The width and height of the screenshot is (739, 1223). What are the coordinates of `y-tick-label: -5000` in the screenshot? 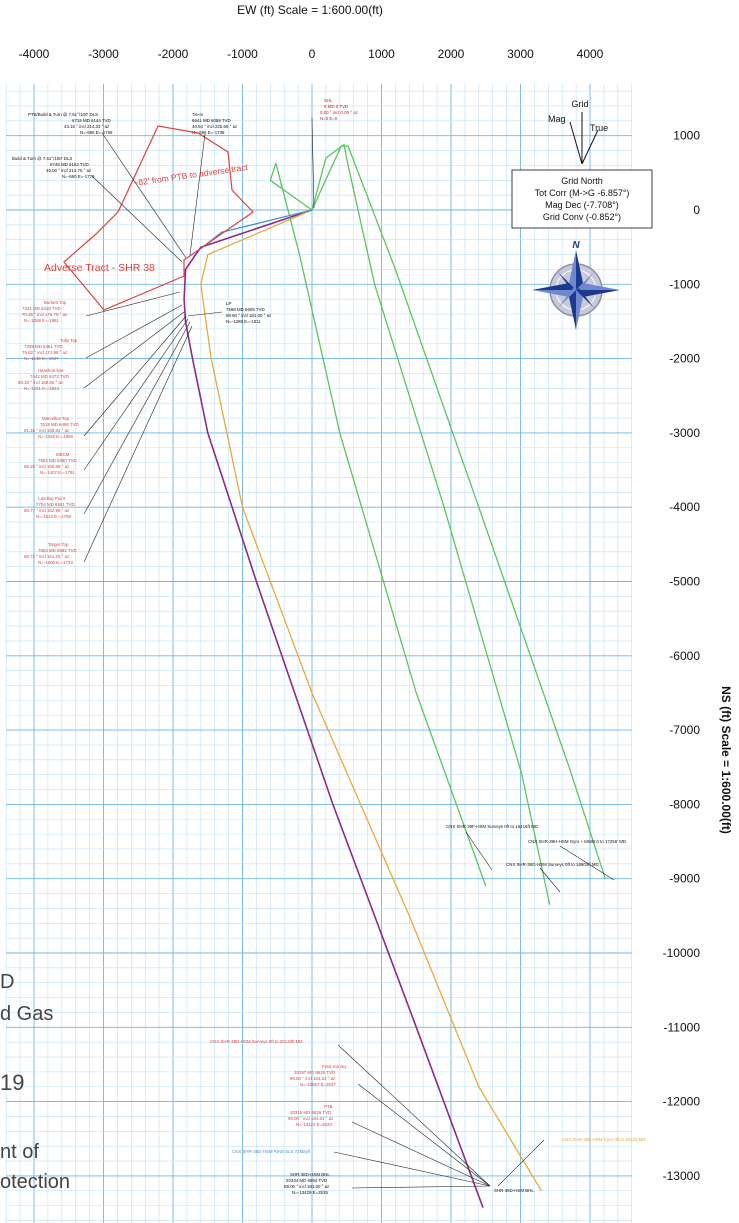 It's located at (684, 582).